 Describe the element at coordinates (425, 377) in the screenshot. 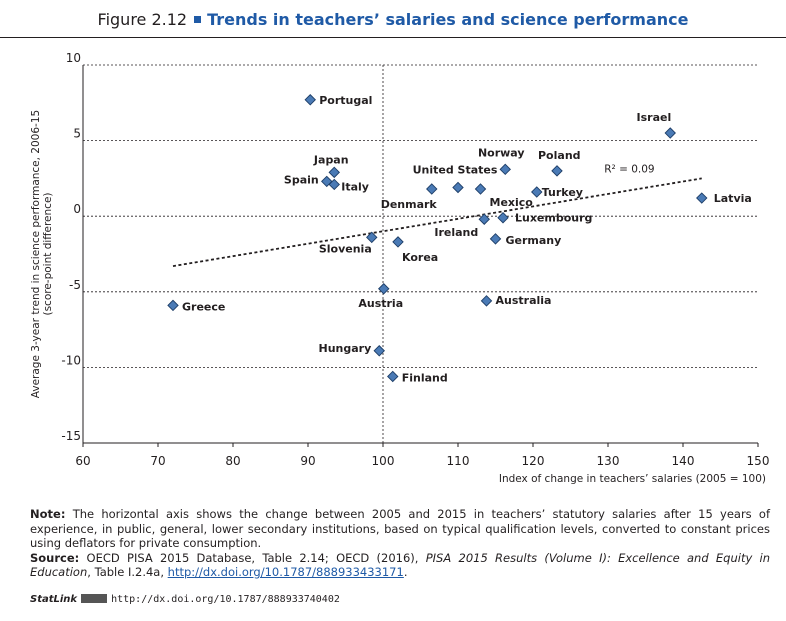

I see `data-point-label: Finland` at that location.